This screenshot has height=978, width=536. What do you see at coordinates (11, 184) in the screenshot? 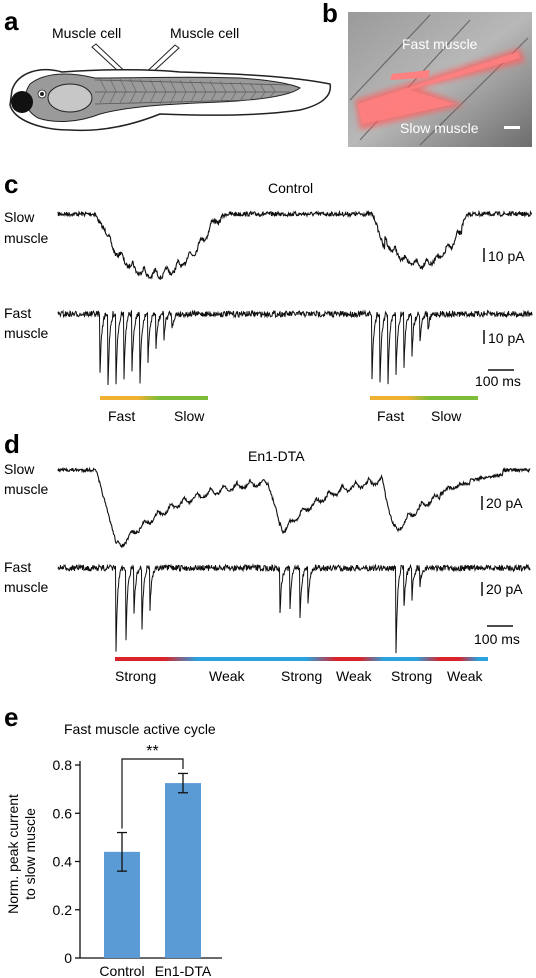
I see `panel-letter-c: c` at bounding box center [11, 184].